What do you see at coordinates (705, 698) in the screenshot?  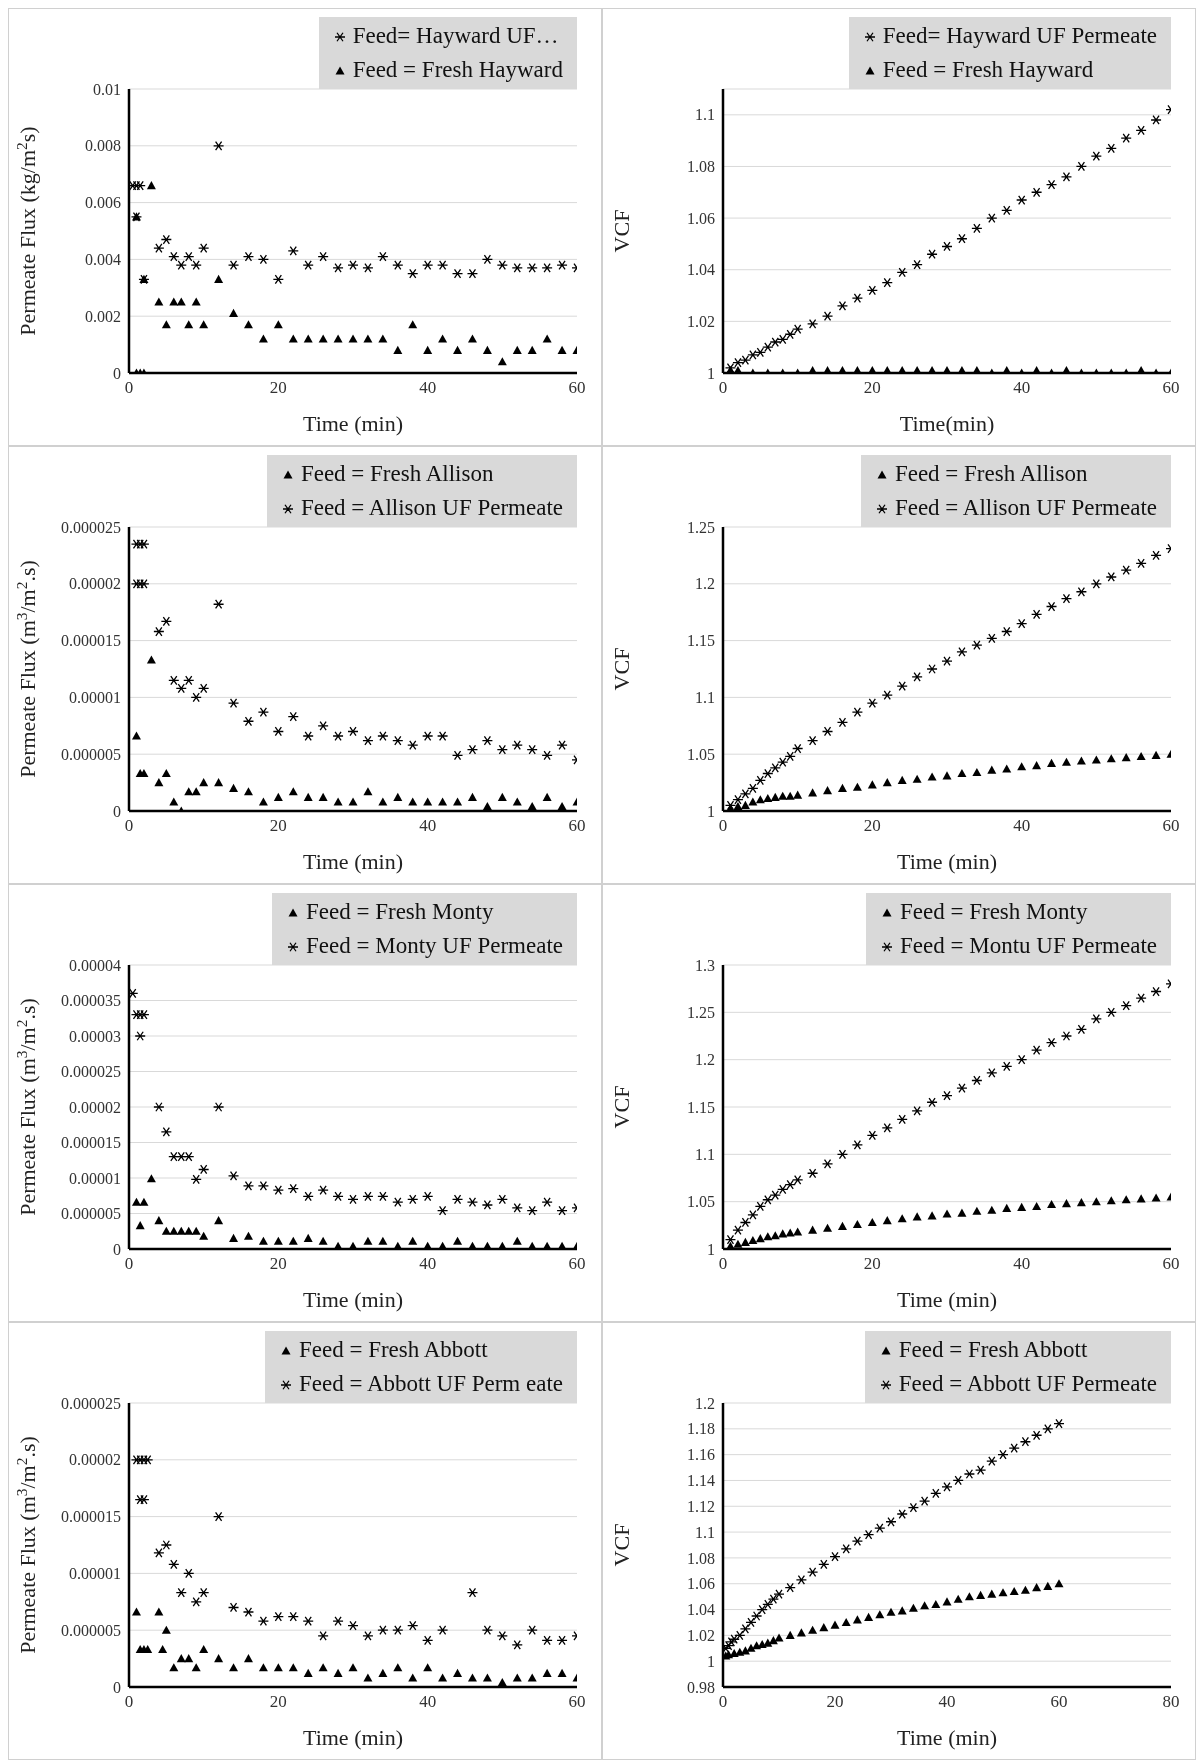 I see `y-tick-label: 1.1` at bounding box center [705, 698].